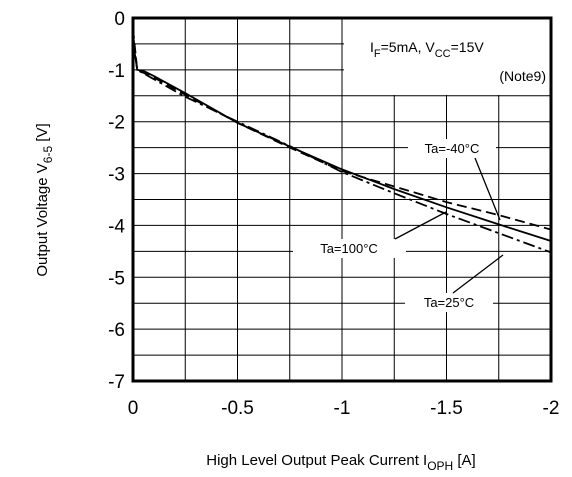 Image resolution: width=572 pixels, height=477 pixels. Describe the element at coordinates (116, 71) in the screenshot. I see `y-tick-label: -1` at that location.